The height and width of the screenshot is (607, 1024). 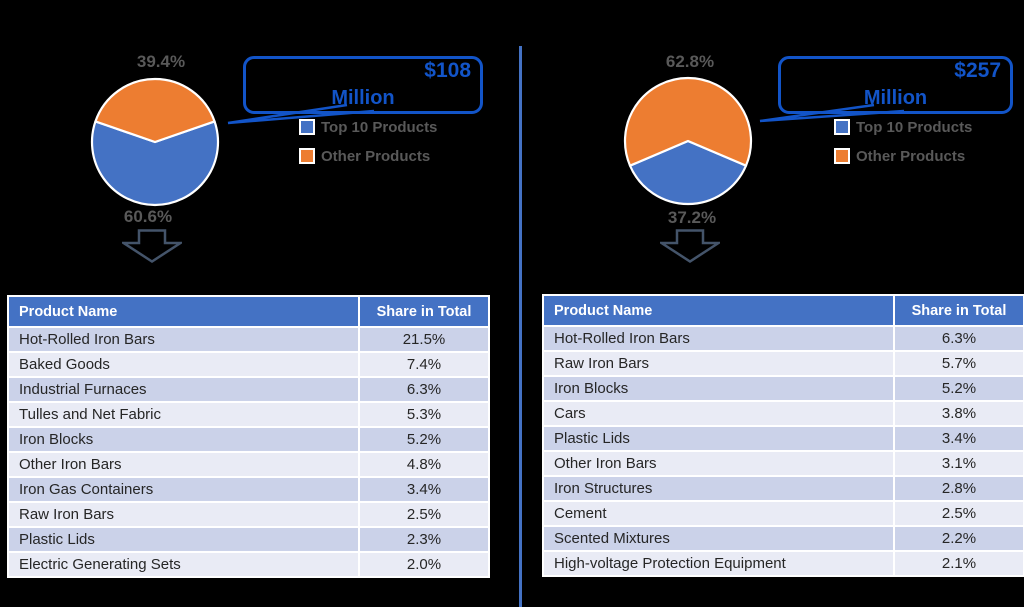 I want to click on table-row: Cars 3.8%, so click(x=783, y=413).